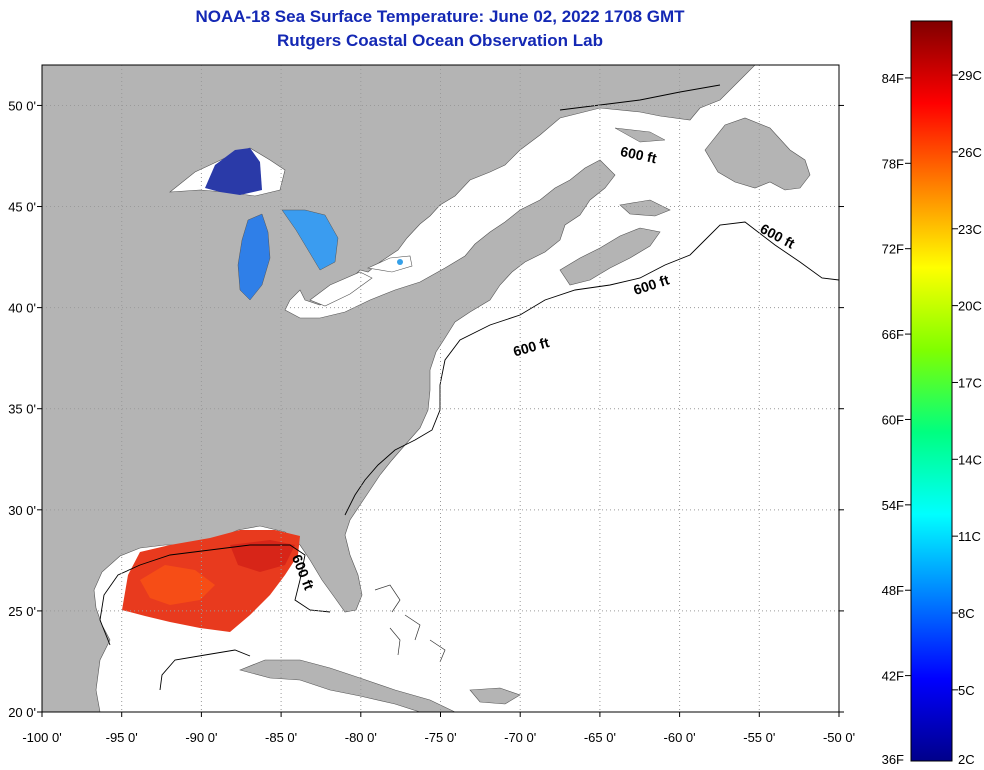  What do you see at coordinates (893, 759) in the screenshot?
I see `colorbar-f-label: 36F` at bounding box center [893, 759].